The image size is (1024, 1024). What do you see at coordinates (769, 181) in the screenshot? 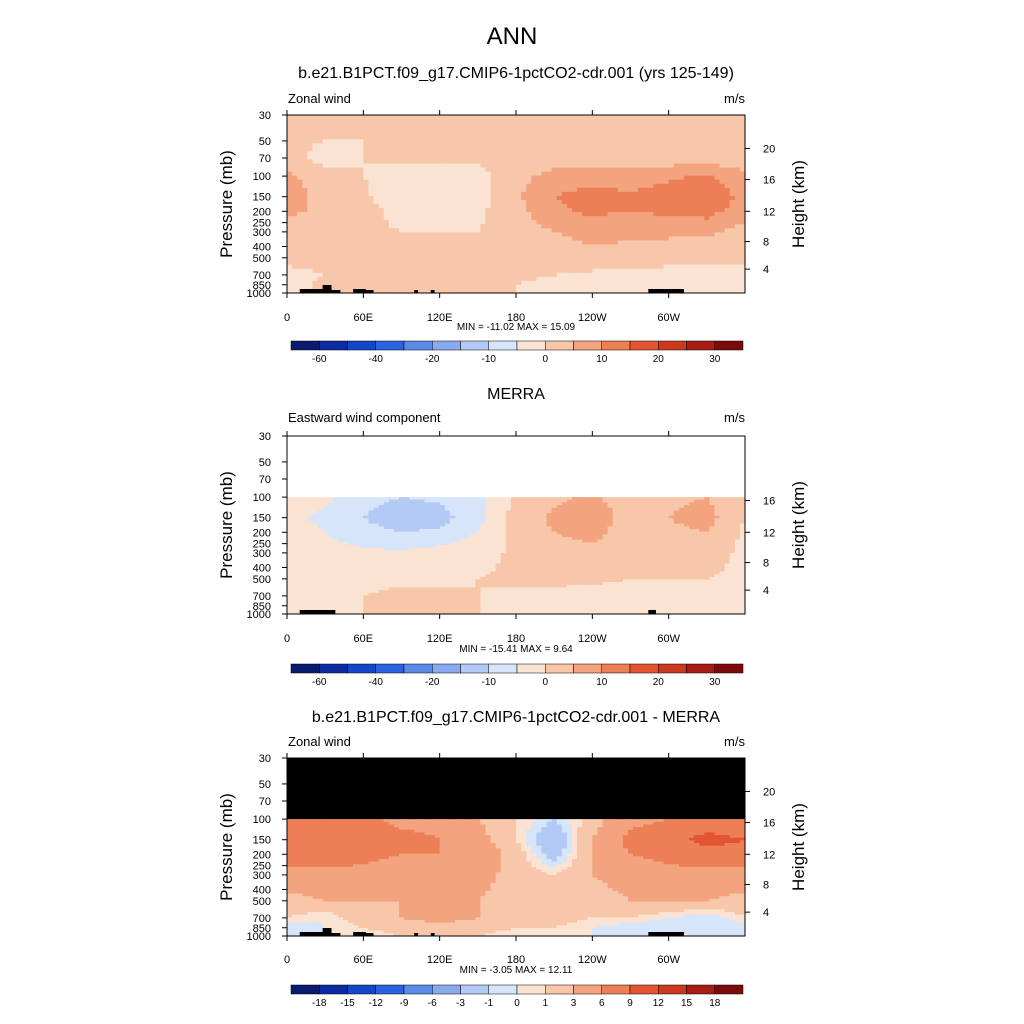
I see `y2-tick-label: 16` at bounding box center [769, 181].